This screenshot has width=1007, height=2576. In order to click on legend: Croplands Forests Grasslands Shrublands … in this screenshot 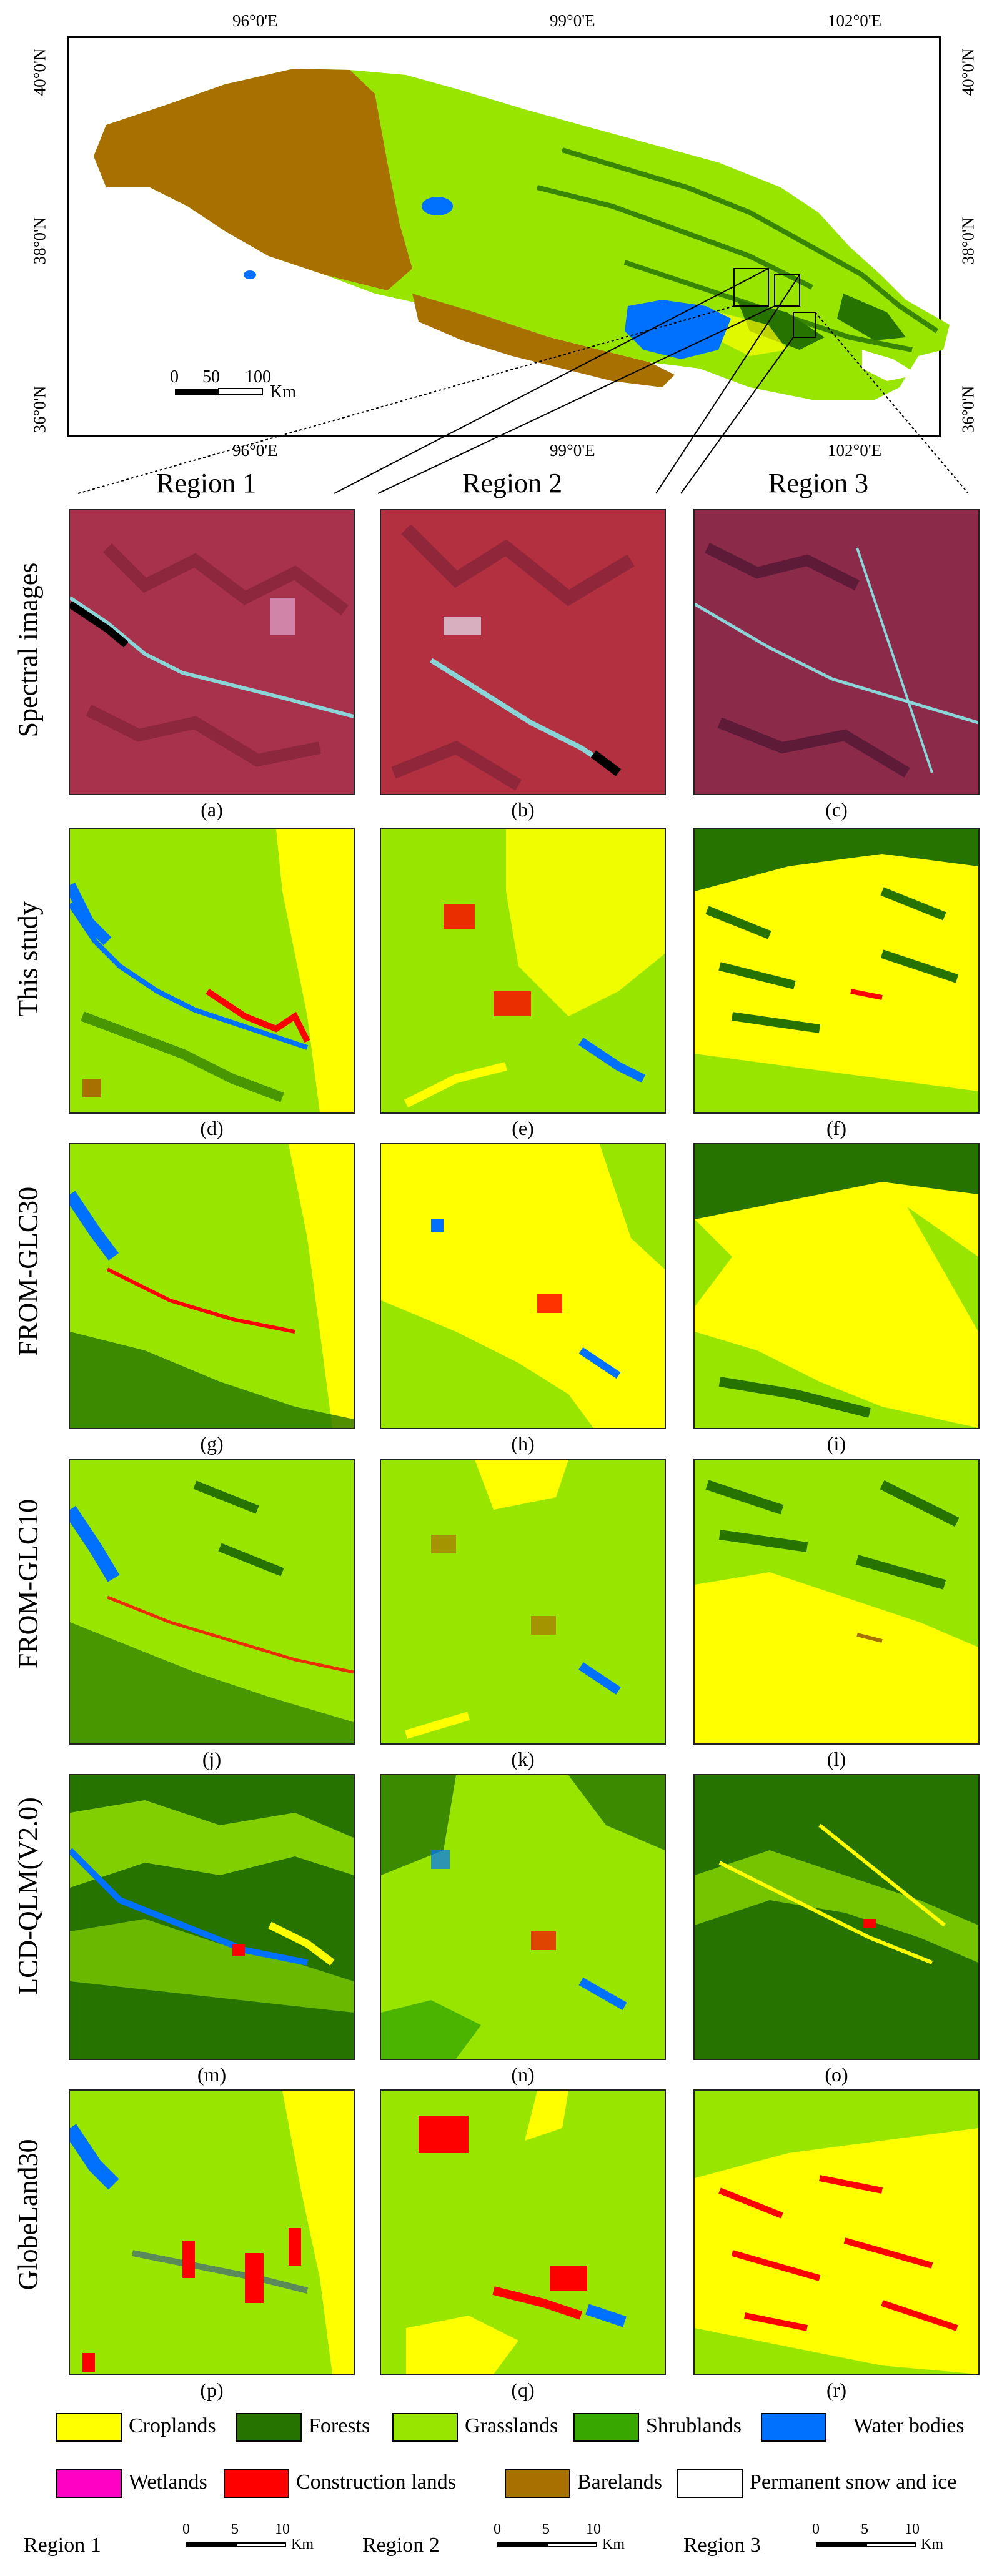, I will do `click(503, 2461)`.